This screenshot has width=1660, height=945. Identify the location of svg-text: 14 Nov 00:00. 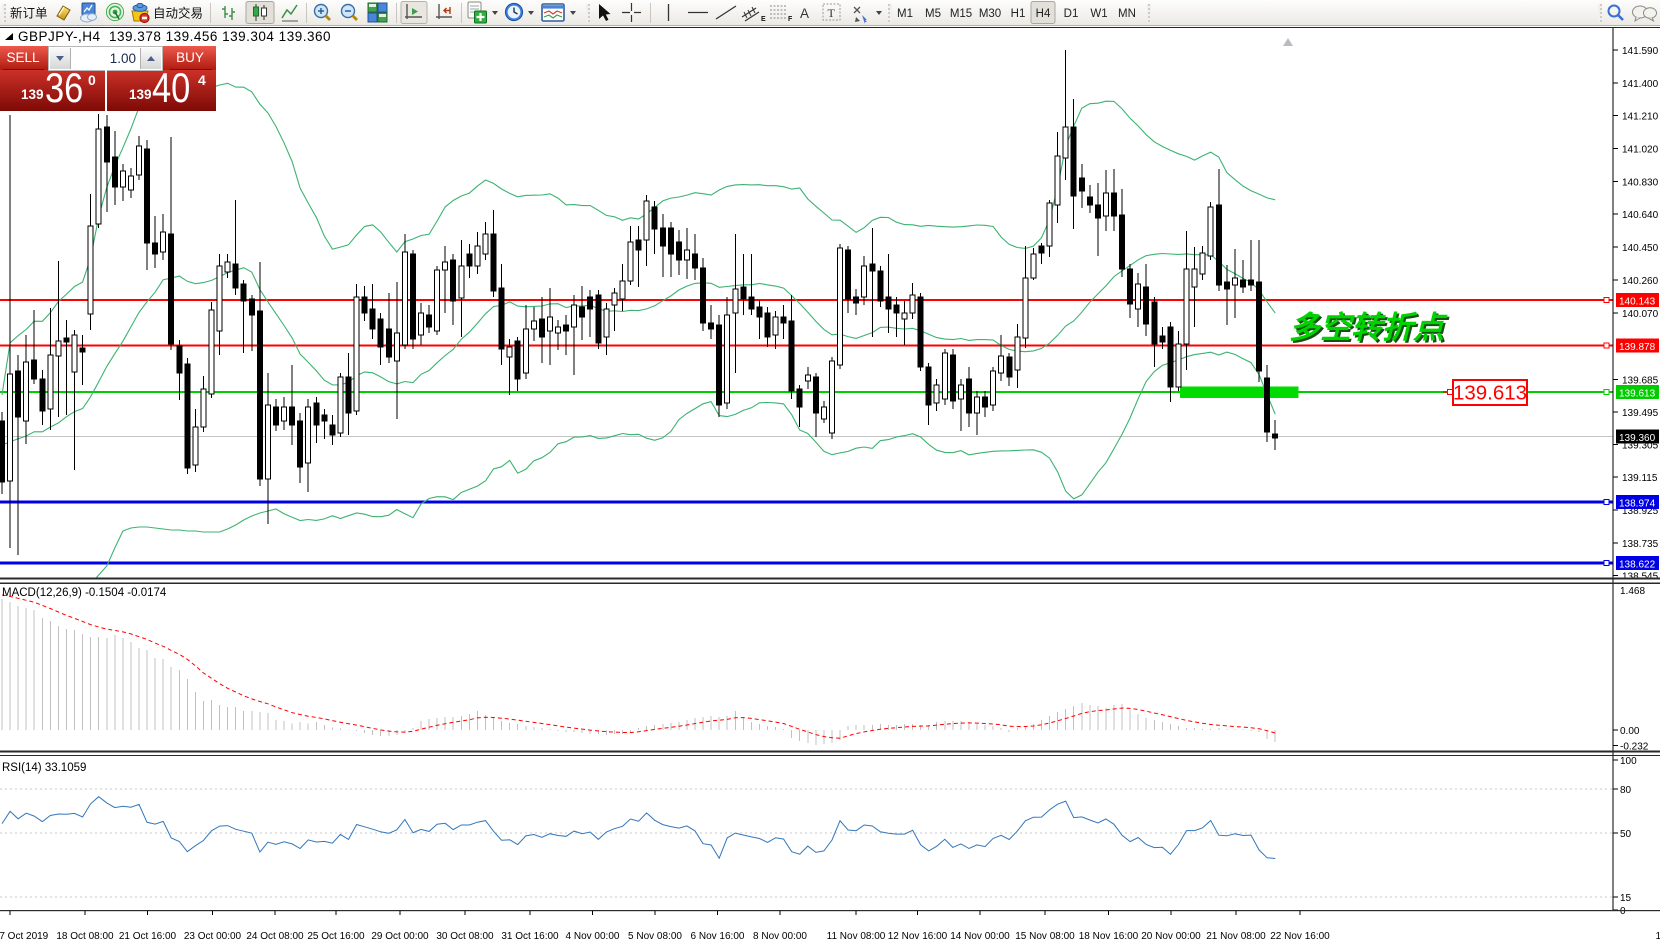
(980, 936).